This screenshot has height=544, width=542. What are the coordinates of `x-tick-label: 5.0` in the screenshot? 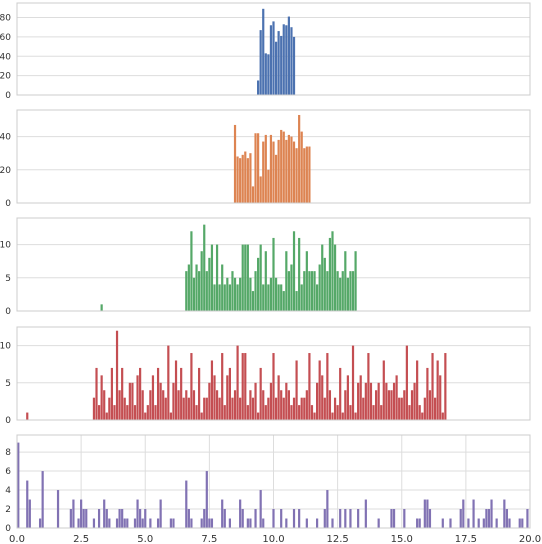 It's located at (145, 539).